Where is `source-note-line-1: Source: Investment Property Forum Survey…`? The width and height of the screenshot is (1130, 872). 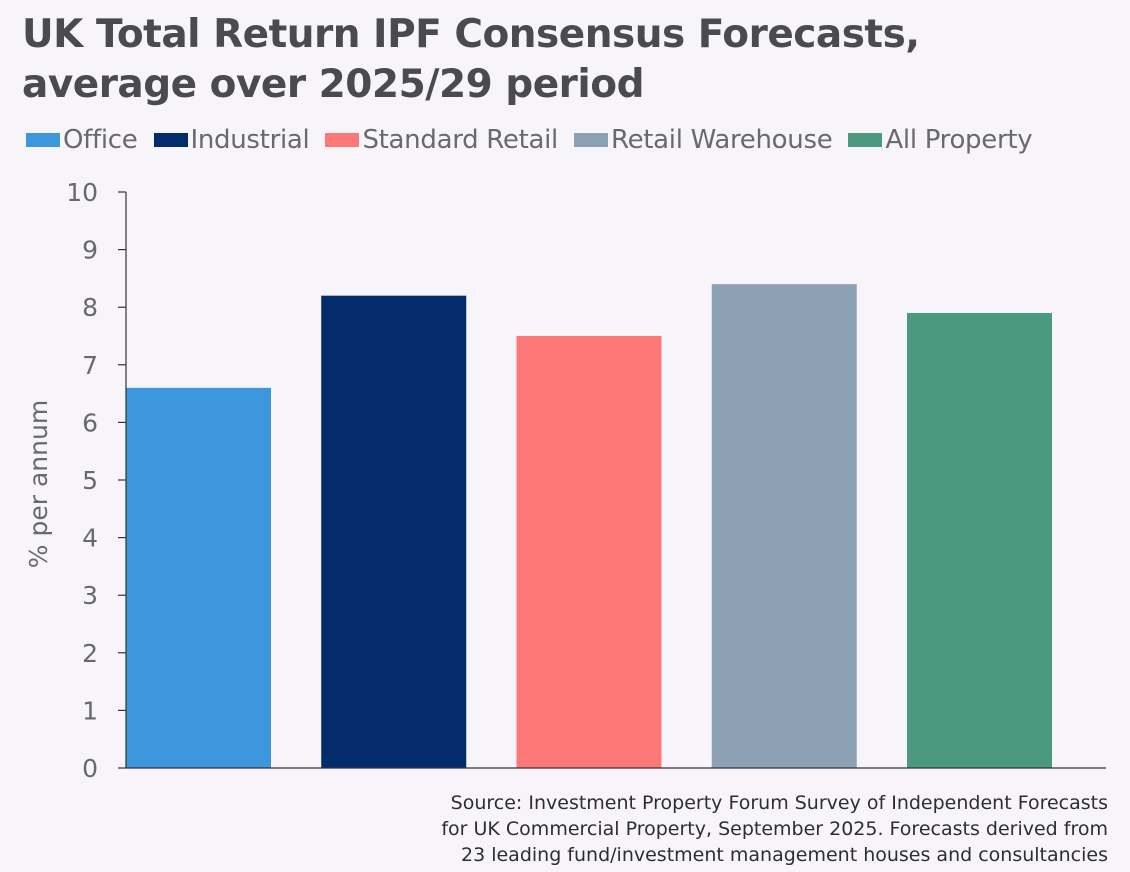
source-note-line-1: Source: Investment Property Forum Survey… is located at coordinates (779, 803).